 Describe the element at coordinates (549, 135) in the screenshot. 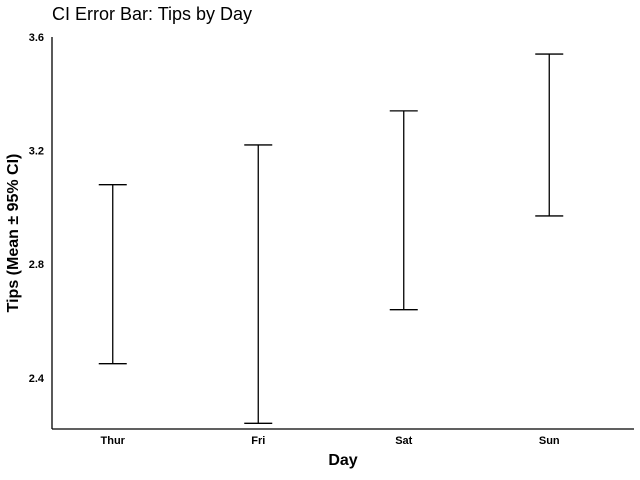

I see `error-bar-sun` at that location.